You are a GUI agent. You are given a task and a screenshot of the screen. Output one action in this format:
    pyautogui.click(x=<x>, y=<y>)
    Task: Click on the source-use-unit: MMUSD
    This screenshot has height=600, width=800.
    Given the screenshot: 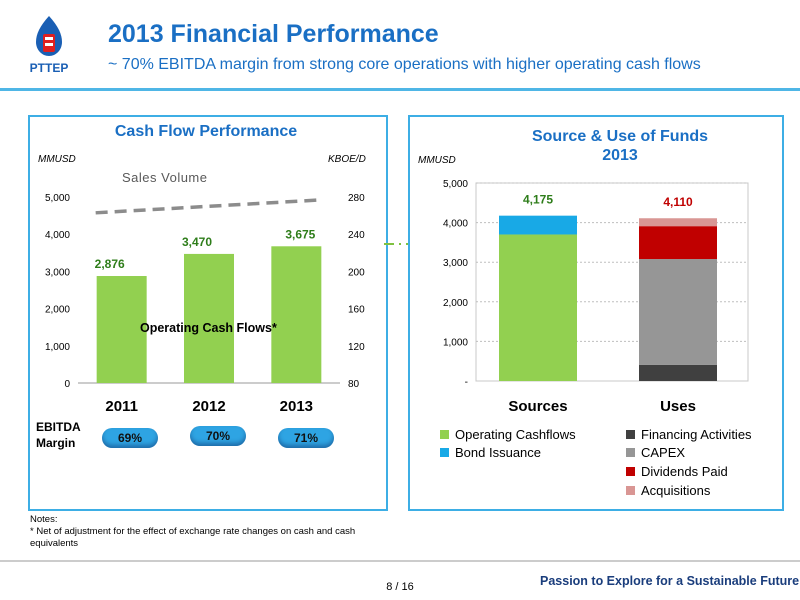 What is the action you would take?
    pyautogui.click(x=437, y=160)
    